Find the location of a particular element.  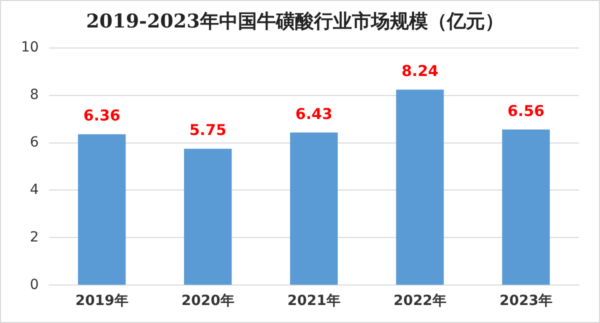

y-tick-label: 10 is located at coordinates (29, 47).